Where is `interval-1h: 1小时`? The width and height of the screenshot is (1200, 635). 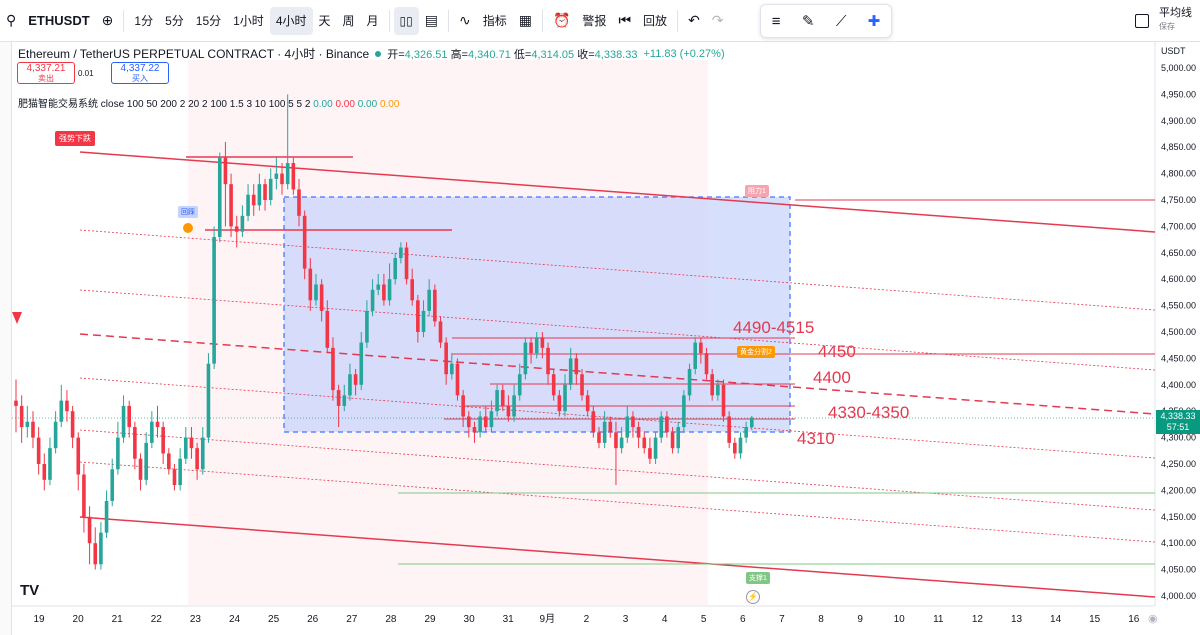 interval-1h: 1小时 is located at coordinates (248, 21).